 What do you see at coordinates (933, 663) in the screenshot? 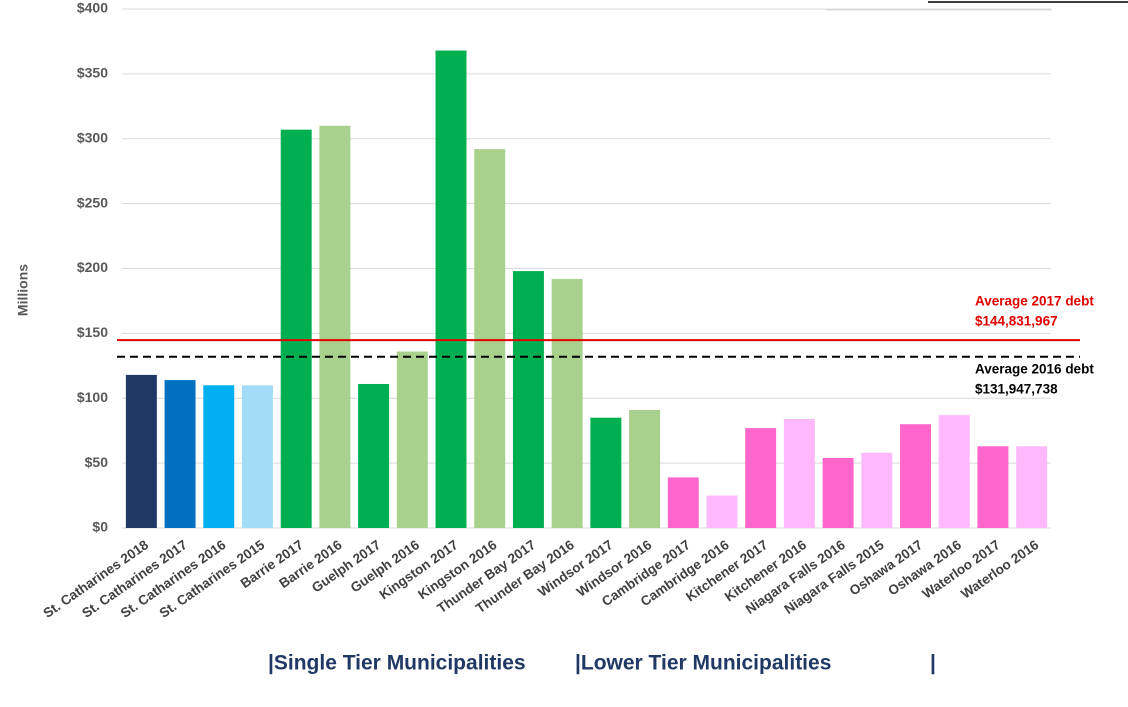
I see `group-label: |` at bounding box center [933, 663].